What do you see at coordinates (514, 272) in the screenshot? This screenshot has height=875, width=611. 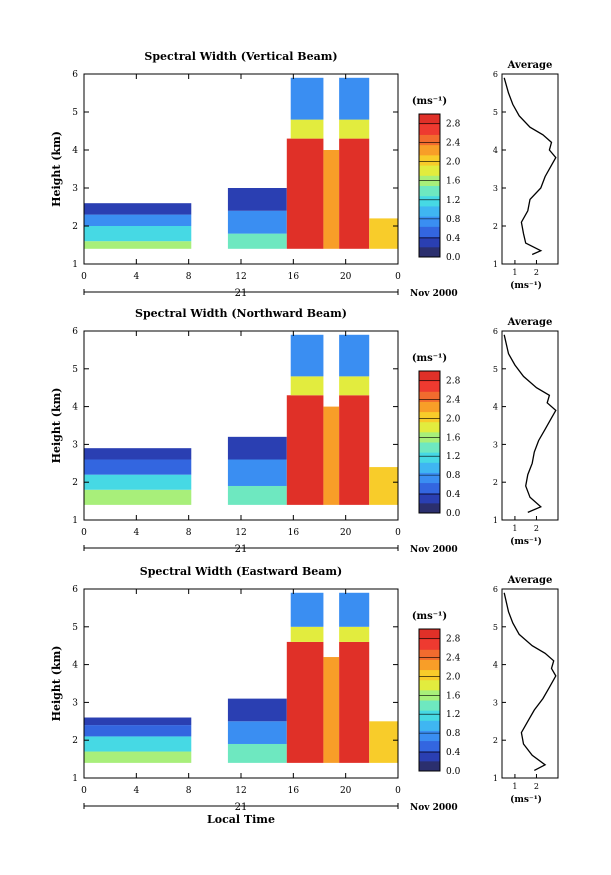 I see `average-x-tick-label: 1` at bounding box center [514, 272].